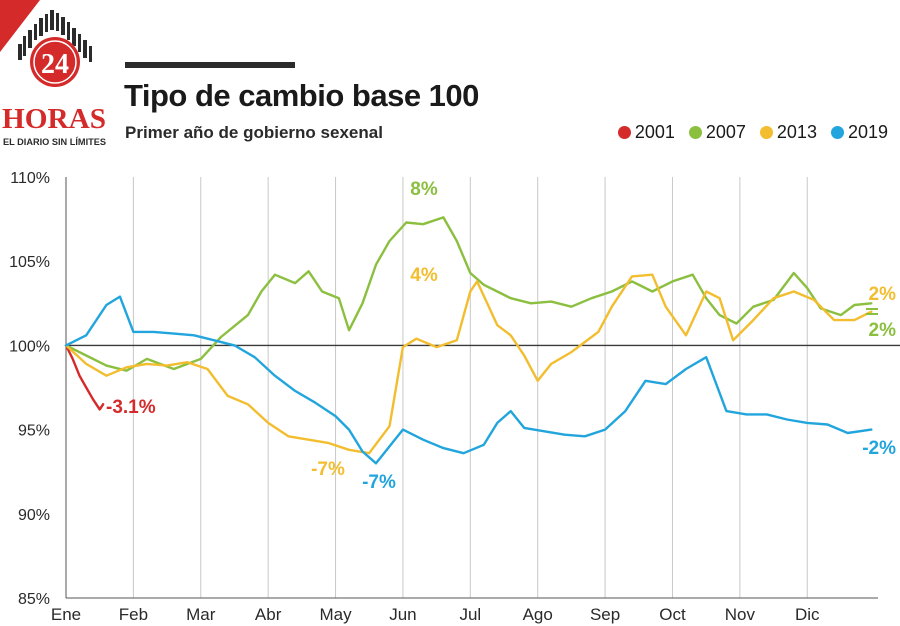 This screenshot has width=900, height=626. What do you see at coordinates (752, 132) in the screenshot?
I see `chart-legend: 2001 2007 2013 2019` at bounding box center [752, 132].